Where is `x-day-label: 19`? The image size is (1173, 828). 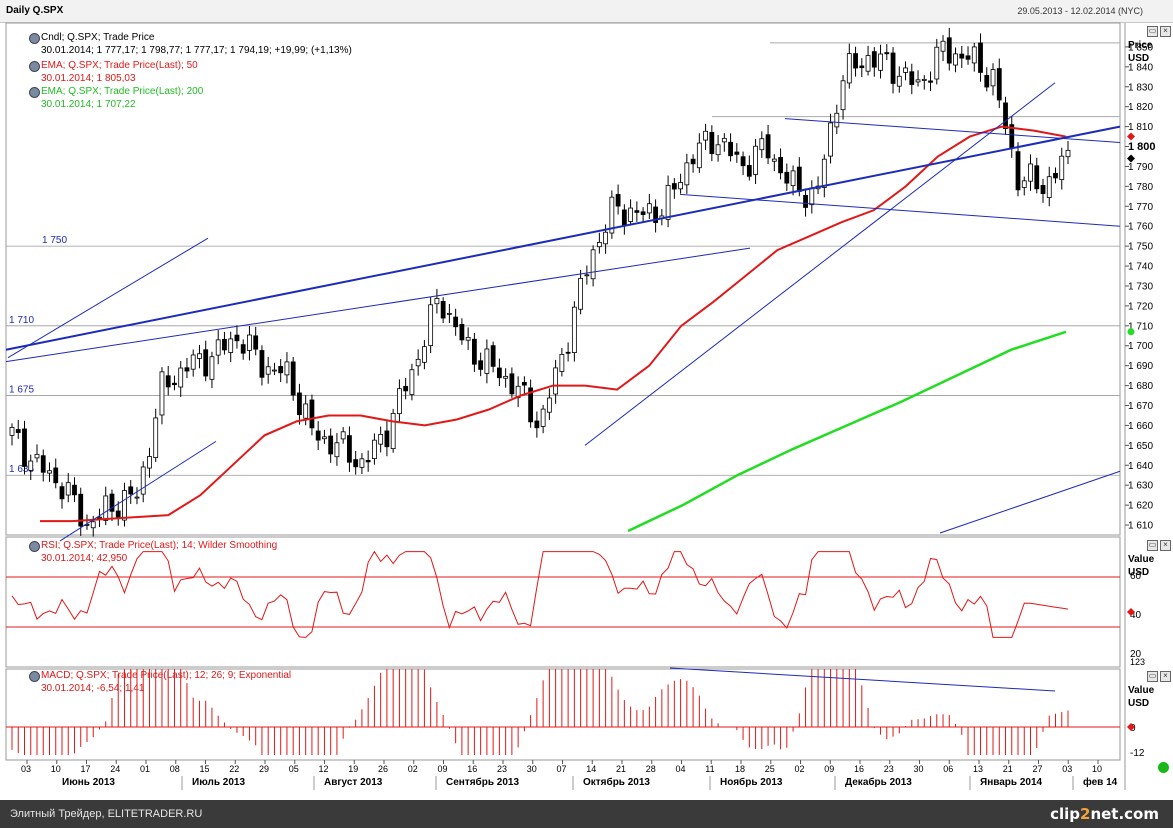 x-day-label: 19 is located at coordinates (353, 769).